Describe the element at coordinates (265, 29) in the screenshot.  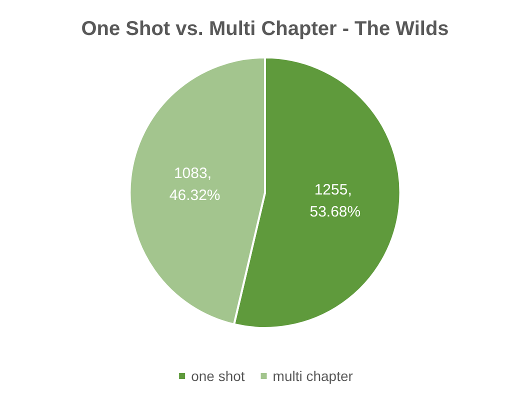
I see `chart-title: One Shot vs. Multi Chapter - The Wilds` at that location.